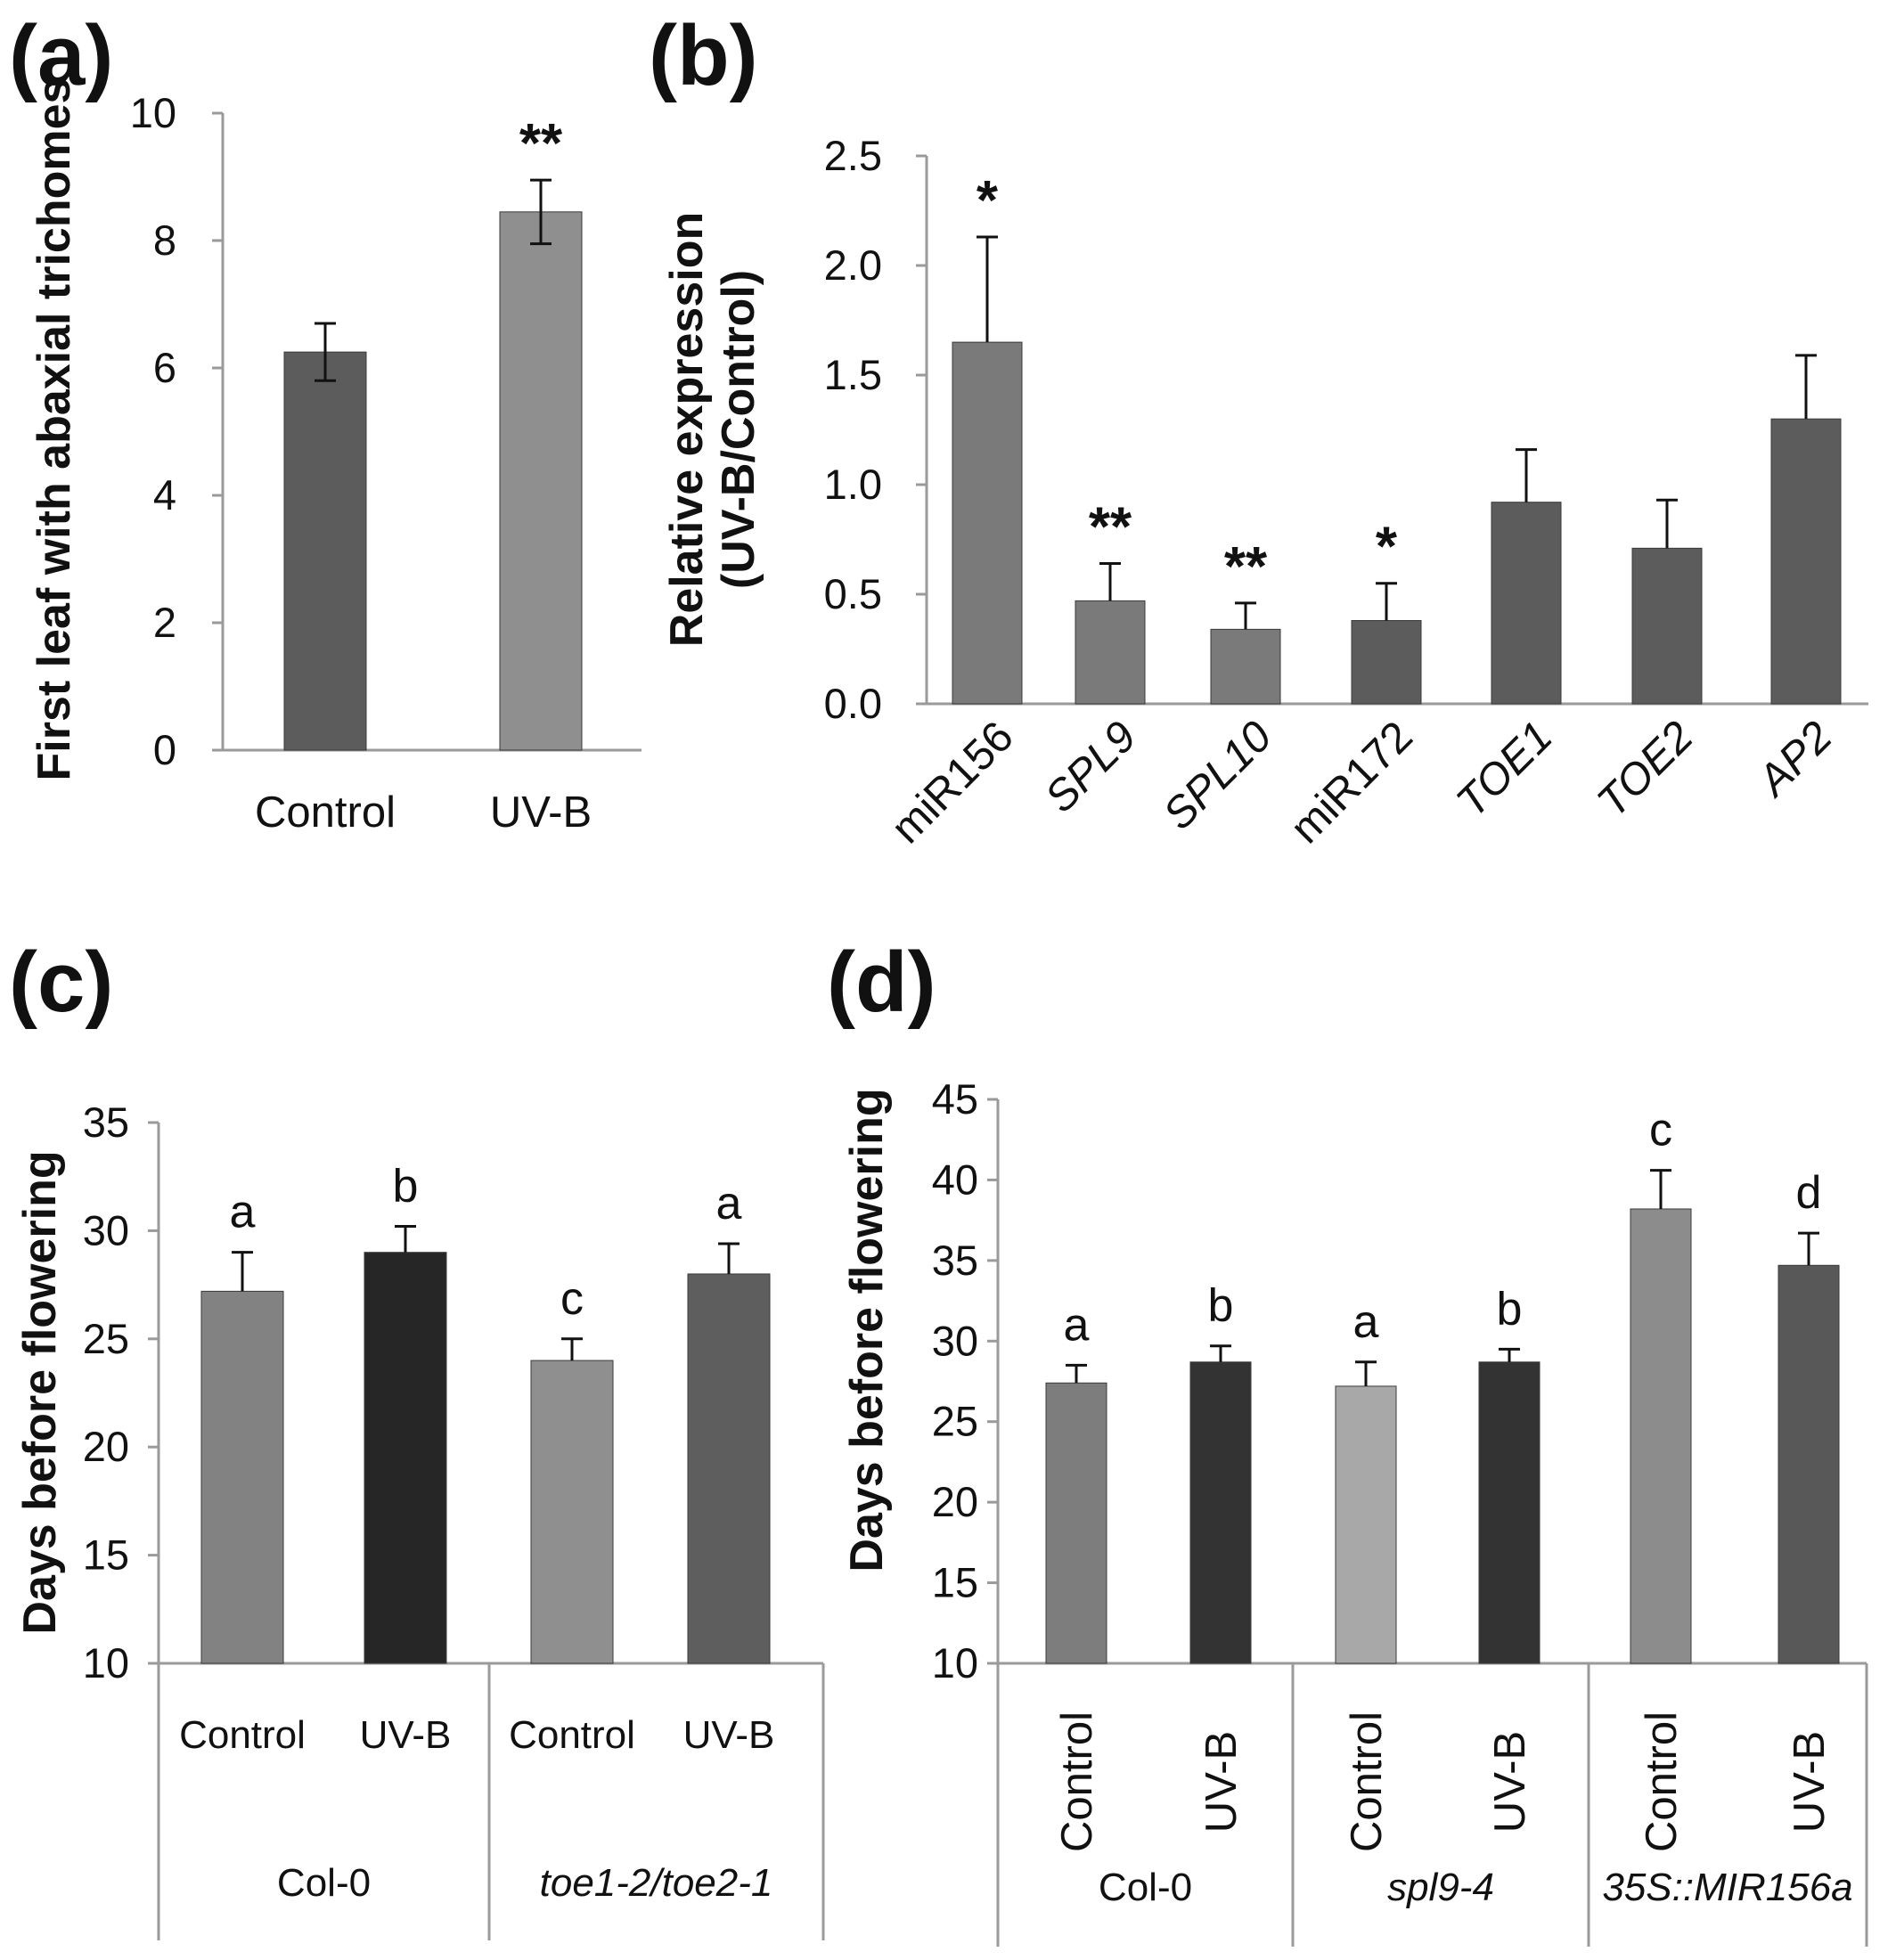  Describe the element at coordinates (1727, 1887) in the screenshot. I see `group-label: 35S::MIR156a` at that location.